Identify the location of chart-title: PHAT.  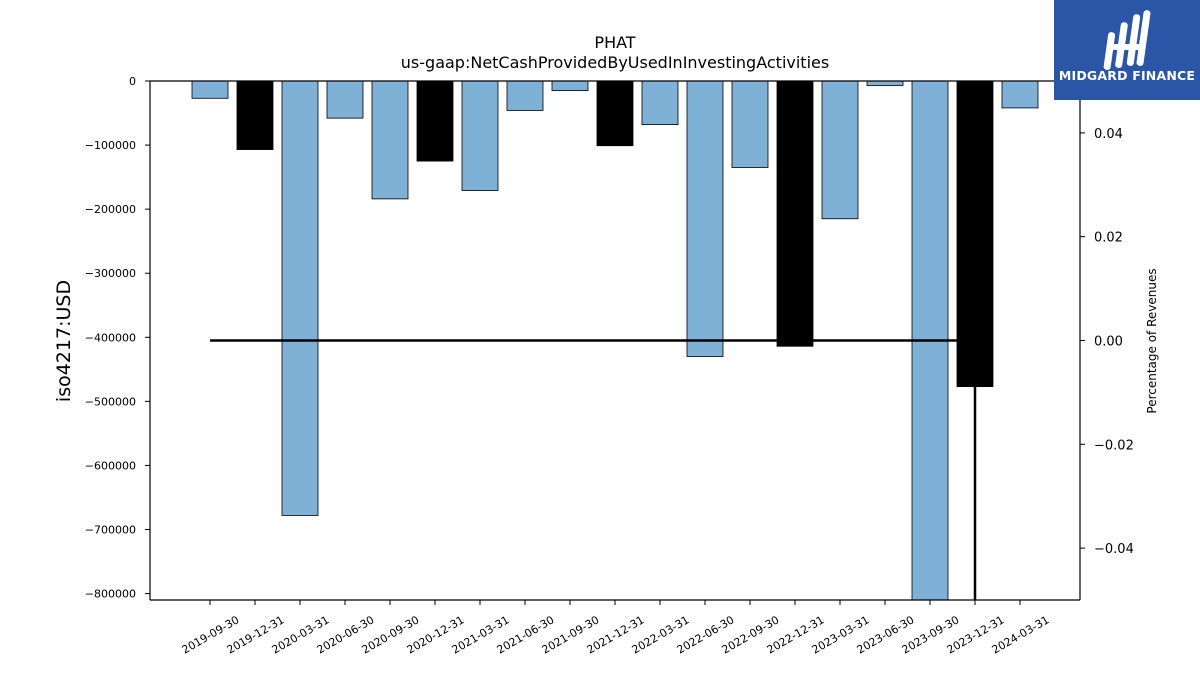
(614, 42).